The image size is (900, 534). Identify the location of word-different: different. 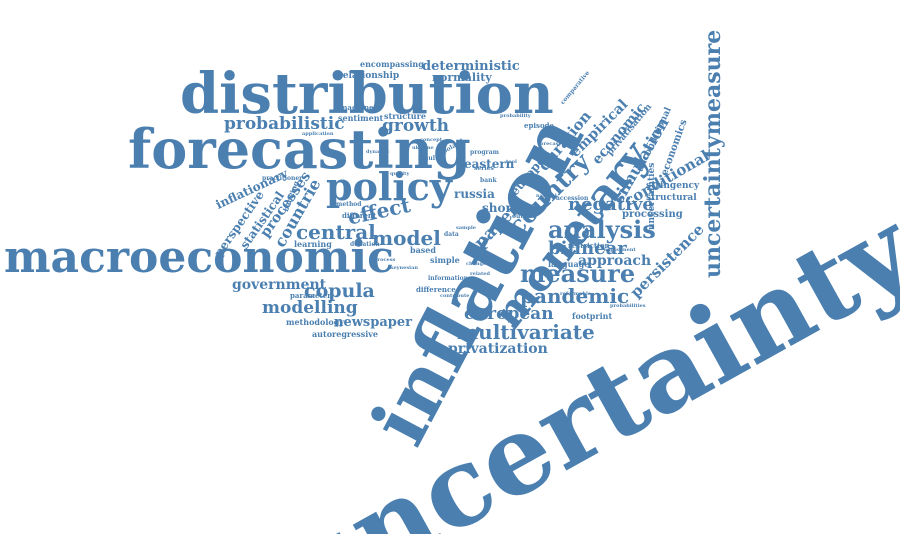
(359, 215).